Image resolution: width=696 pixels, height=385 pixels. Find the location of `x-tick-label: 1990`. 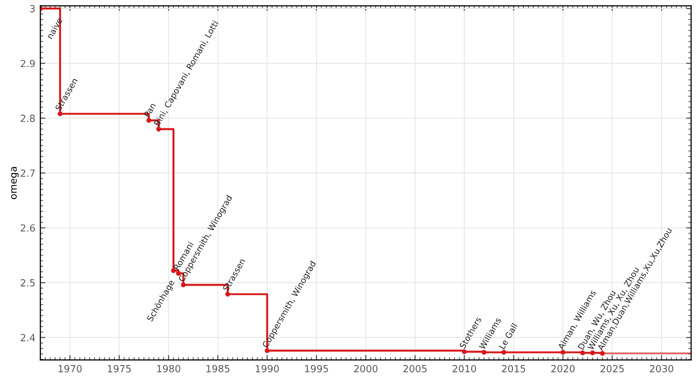

x-tick-label: 1990 is located at coordinates (267, 368).